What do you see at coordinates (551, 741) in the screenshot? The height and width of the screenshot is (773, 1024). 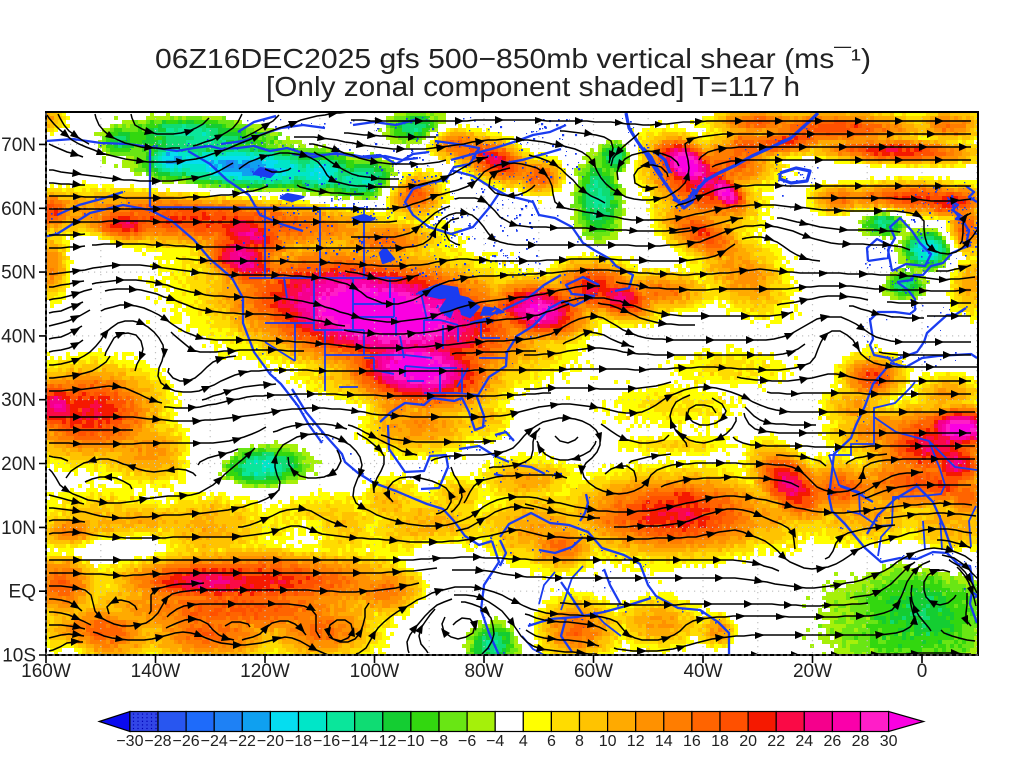 I see `svg-text: 6` at bounding box center [551, 741].